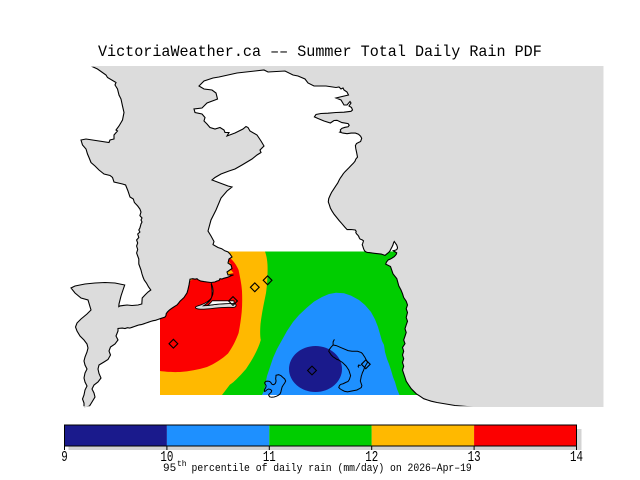  Describe the element at coordinates (269, 456) in the screenshot. I see `svg-text: 11` at that location.